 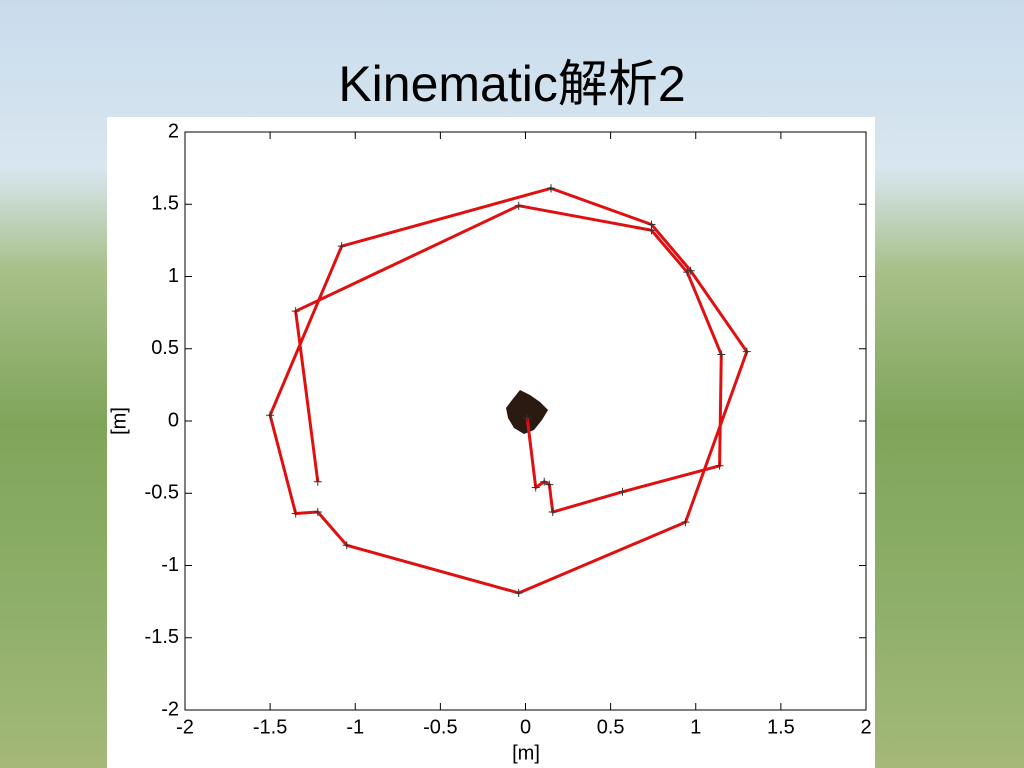 What do you see at coordinates (165, 204) in the screenshot?
I see `y-tick-label: 1.5` at bounding box center [165, 204].